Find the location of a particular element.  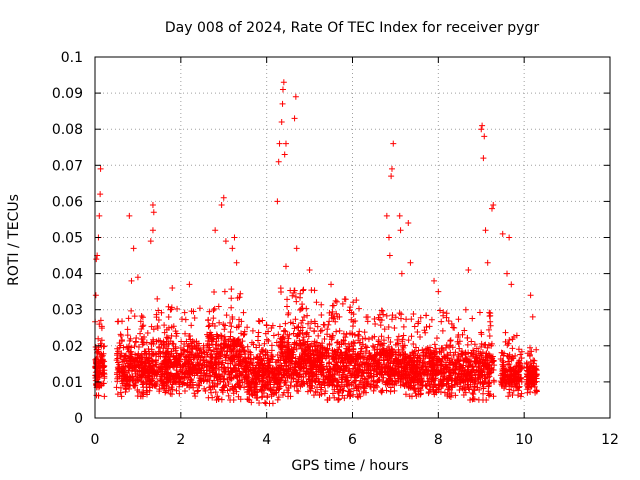

x-tick-label: 6 is located at coordinates (352, 440).